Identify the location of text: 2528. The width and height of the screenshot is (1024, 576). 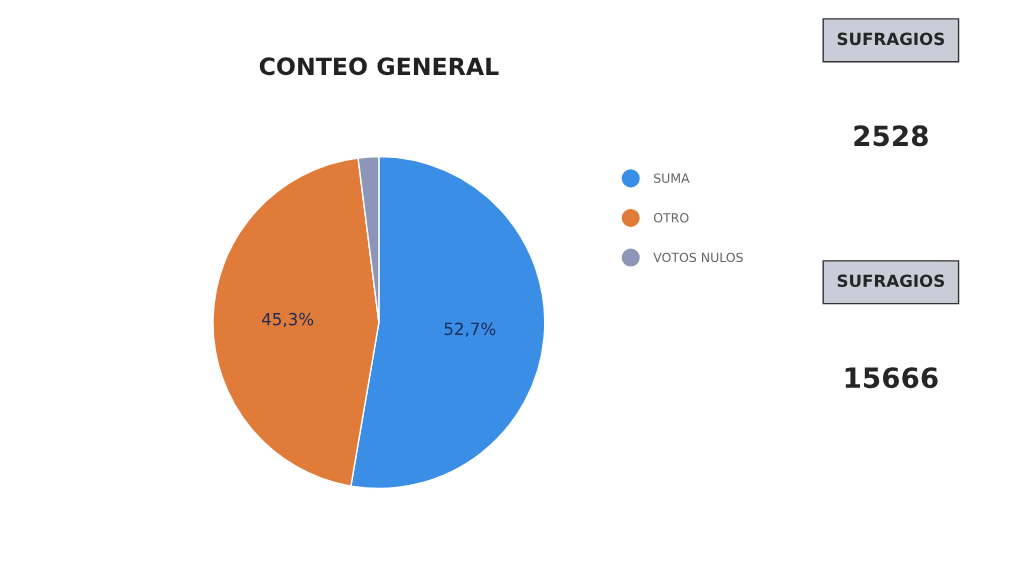
(891, 136).